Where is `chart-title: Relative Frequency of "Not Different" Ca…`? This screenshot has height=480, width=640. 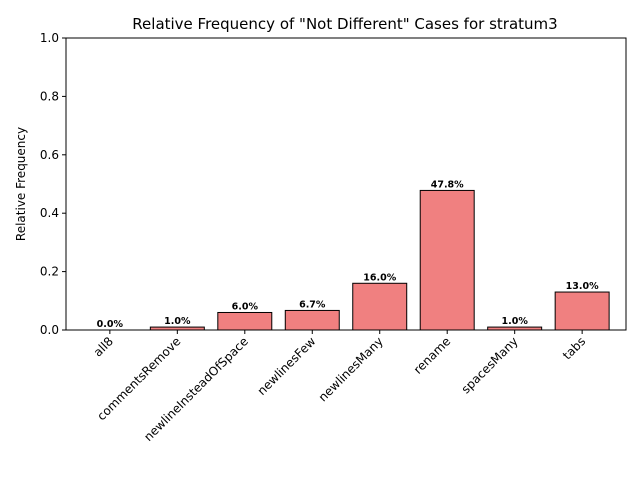
chart-title: Relative Frequency of "Not Different" Ca… is located at coordinates (344, 24).